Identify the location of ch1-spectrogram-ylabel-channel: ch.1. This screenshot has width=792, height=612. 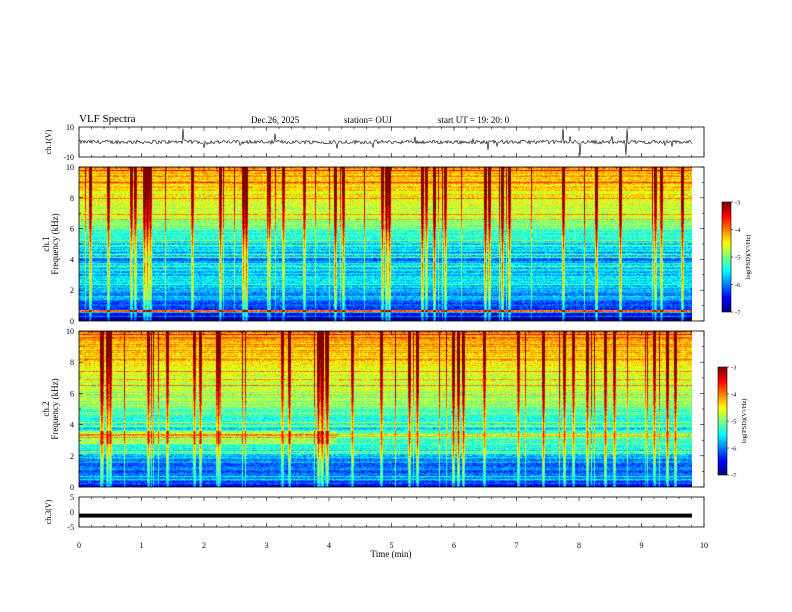
(46, 243).